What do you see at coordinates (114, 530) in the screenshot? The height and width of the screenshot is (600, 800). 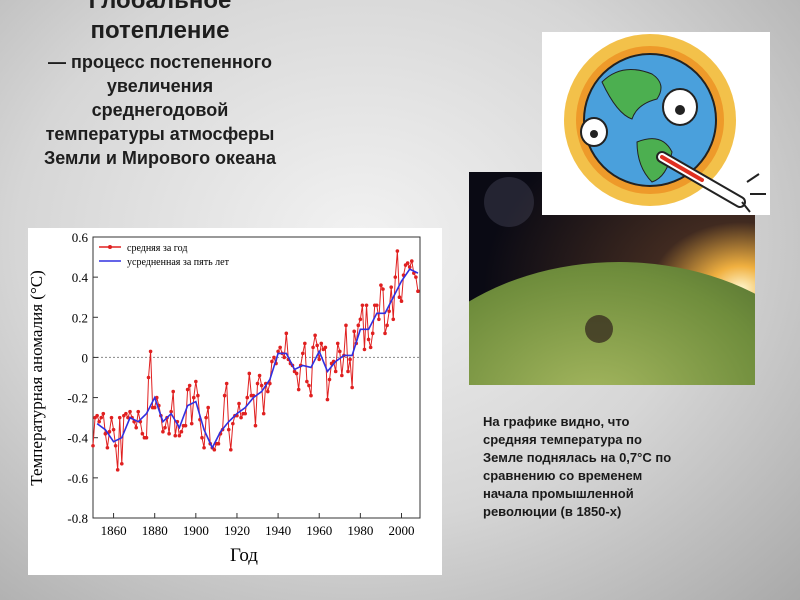 I see `x-tick-label: 1860` at bounding box center [114, 530].